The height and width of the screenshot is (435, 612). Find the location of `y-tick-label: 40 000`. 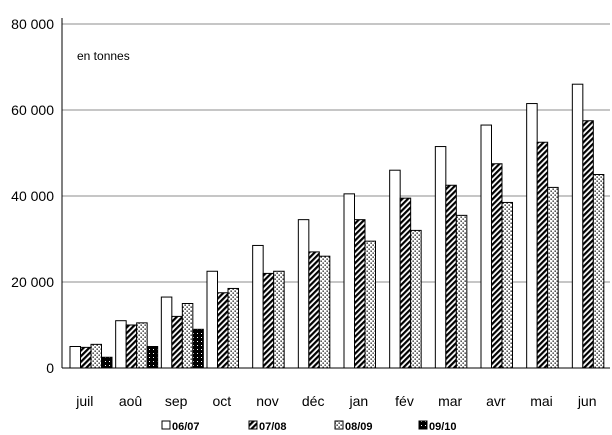

y-tick-label: 40 000 is located at coordinates (32, 196).